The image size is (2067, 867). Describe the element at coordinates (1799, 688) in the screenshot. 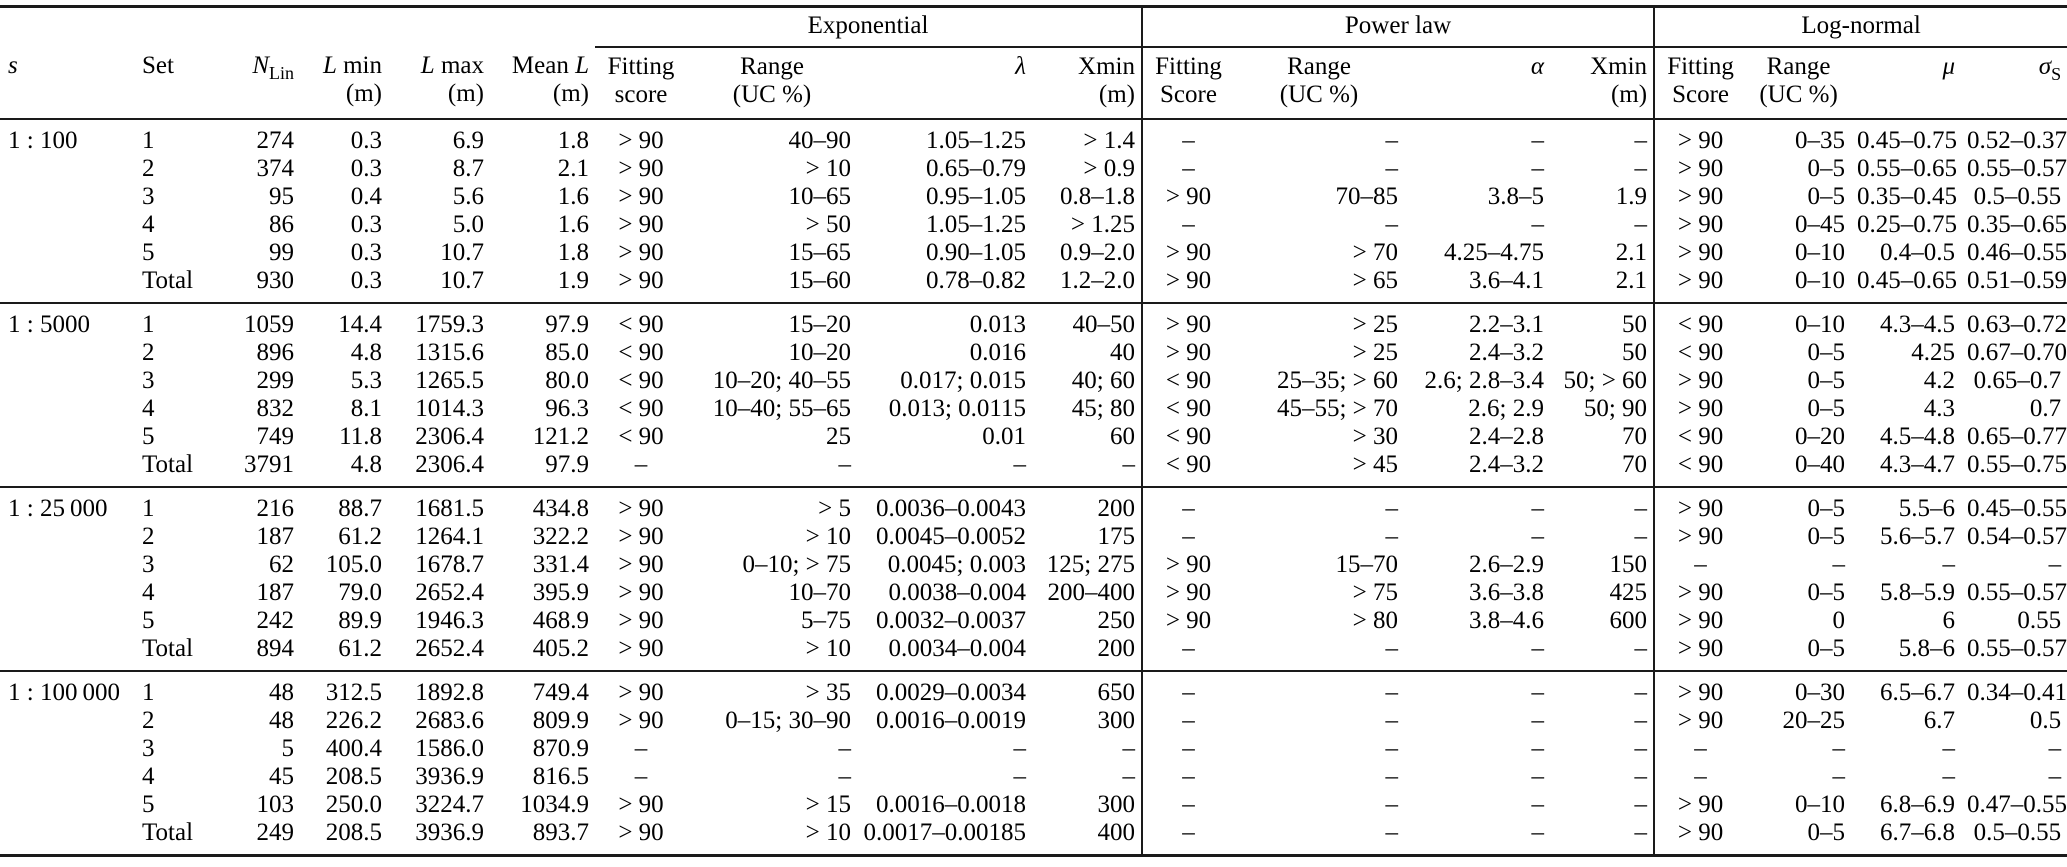

I see `cell-ln-range: 0–30` at that location.